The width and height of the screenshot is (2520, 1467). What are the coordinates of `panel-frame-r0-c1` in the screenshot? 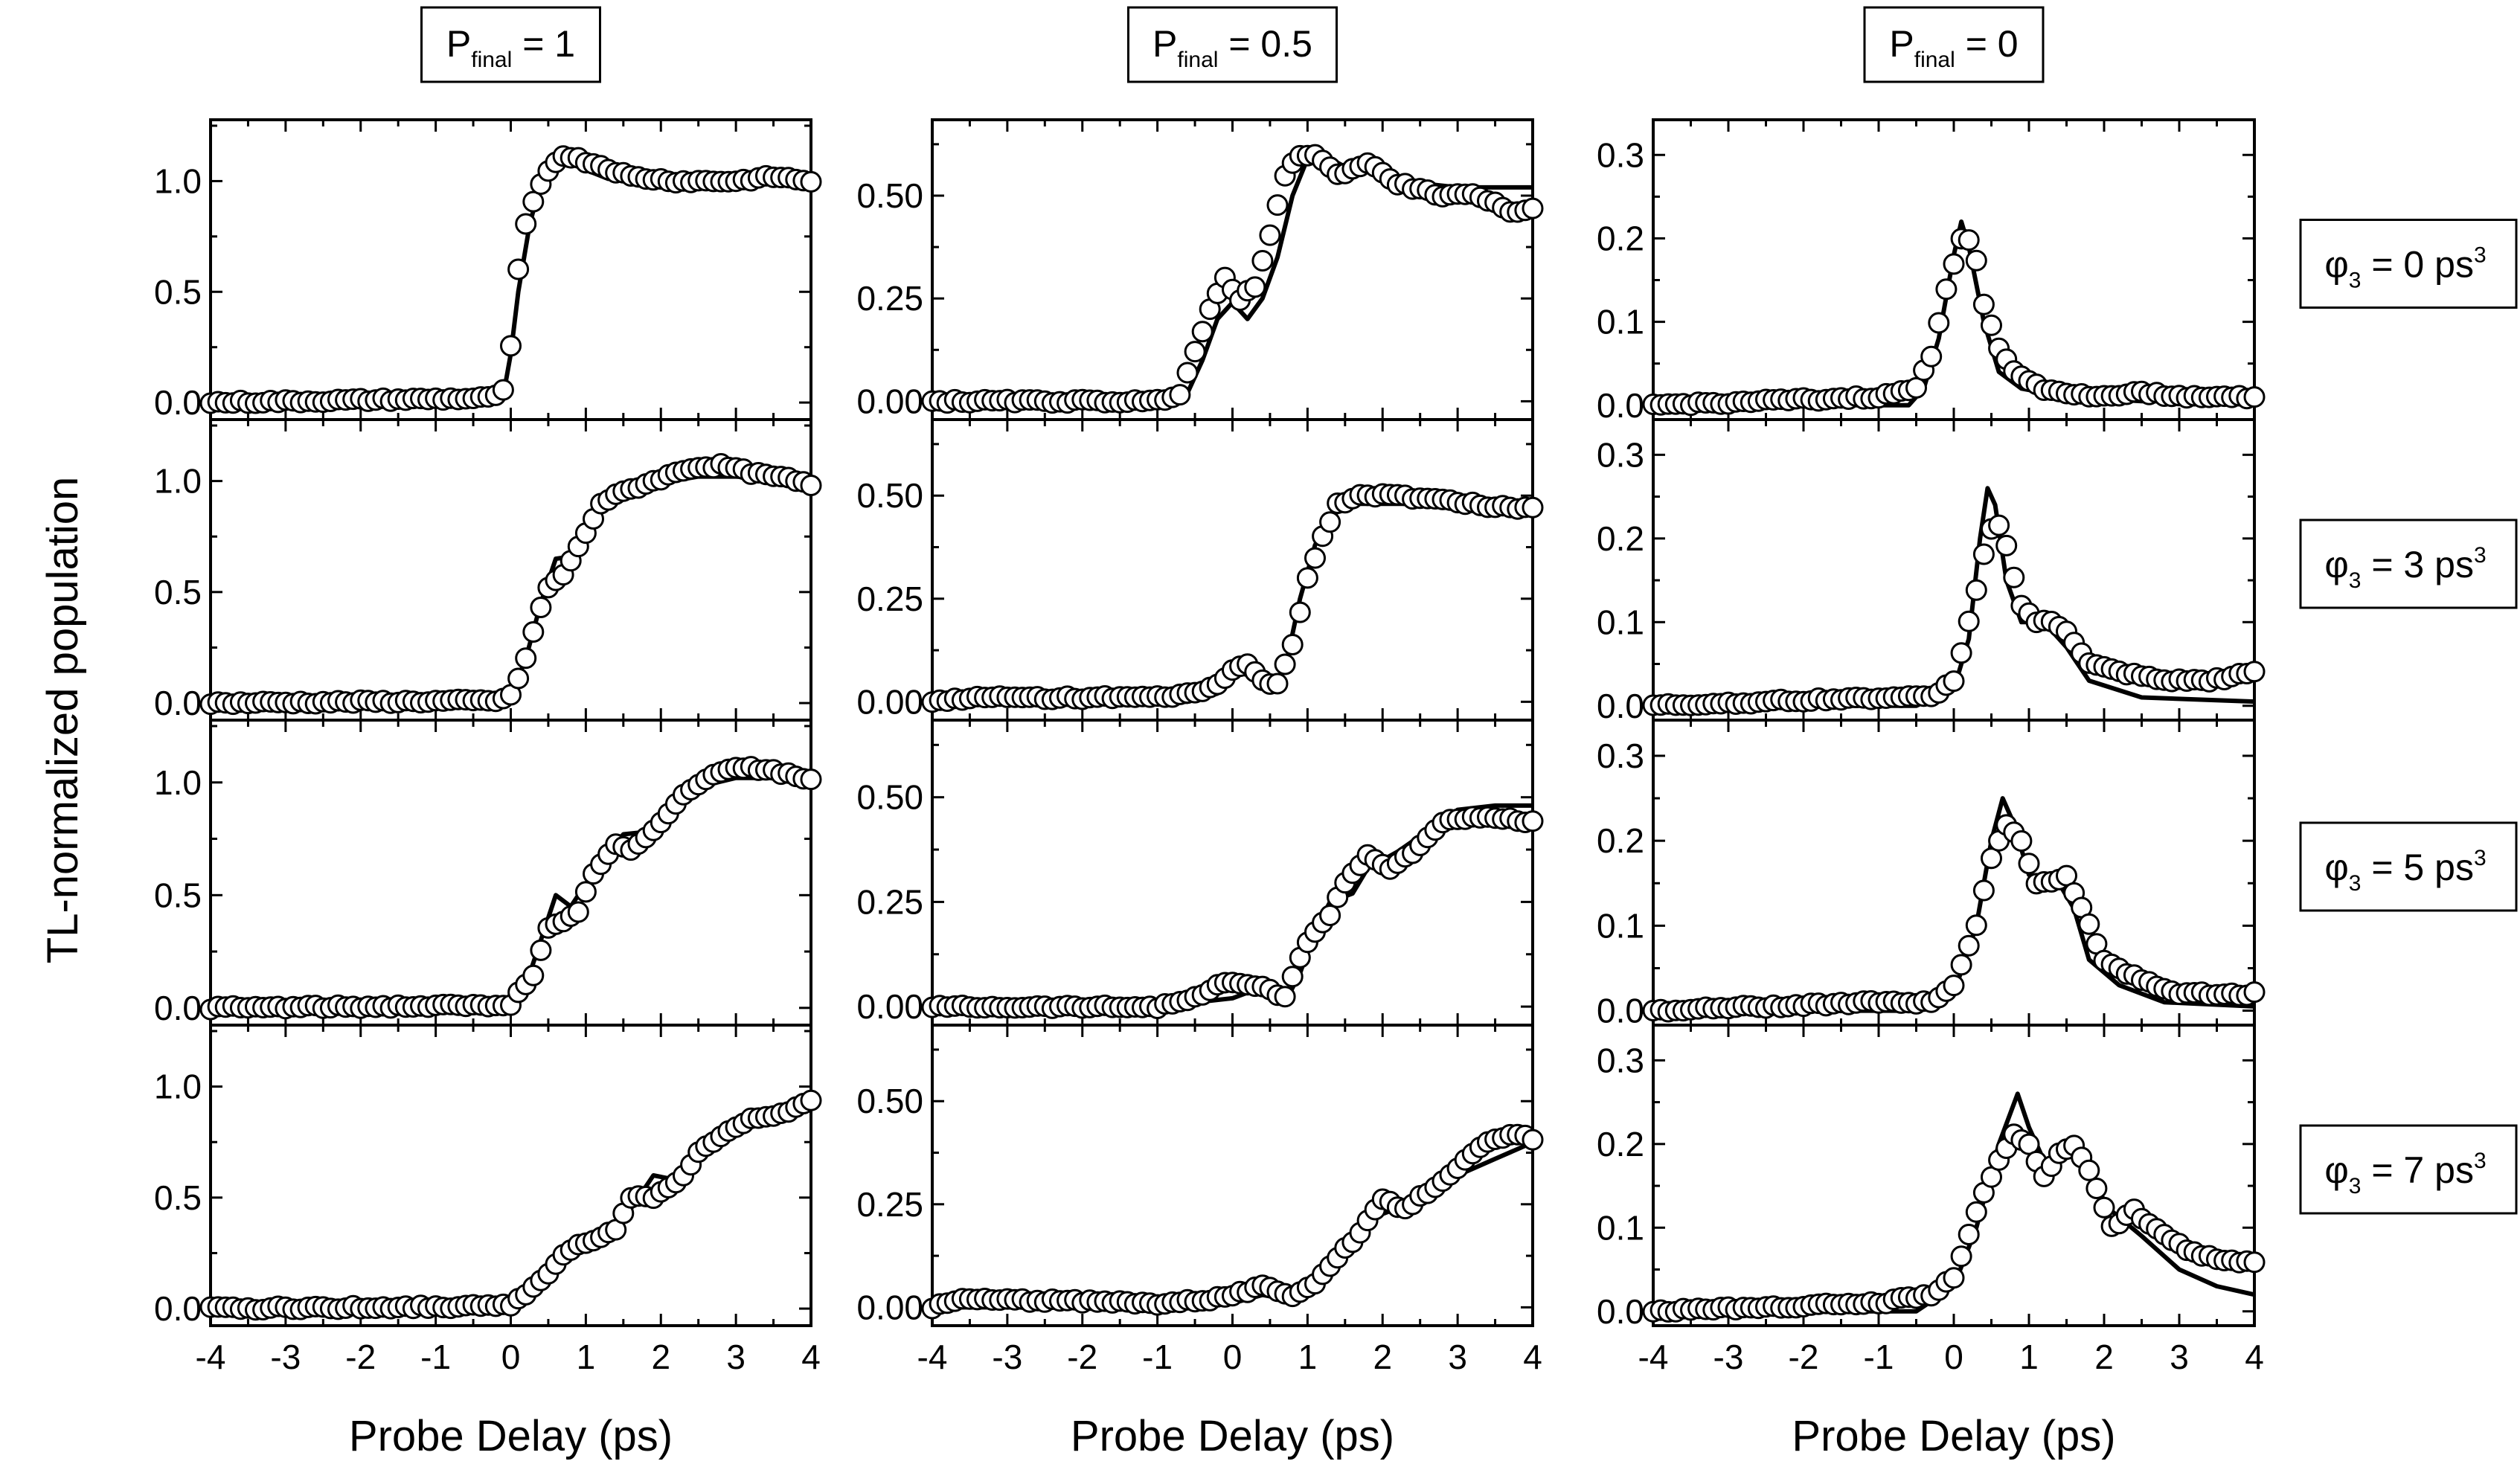 It's located at (1232, 269).